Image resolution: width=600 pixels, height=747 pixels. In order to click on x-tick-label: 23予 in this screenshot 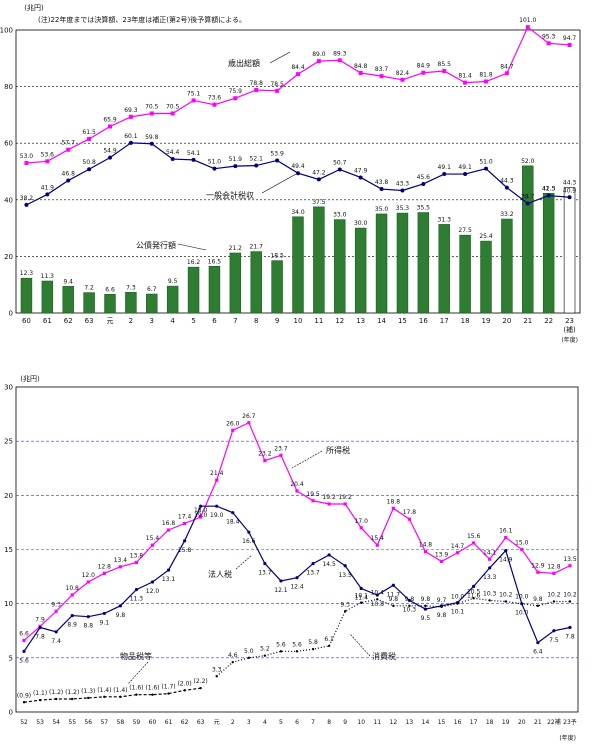, I will do `click(570, 722)`.